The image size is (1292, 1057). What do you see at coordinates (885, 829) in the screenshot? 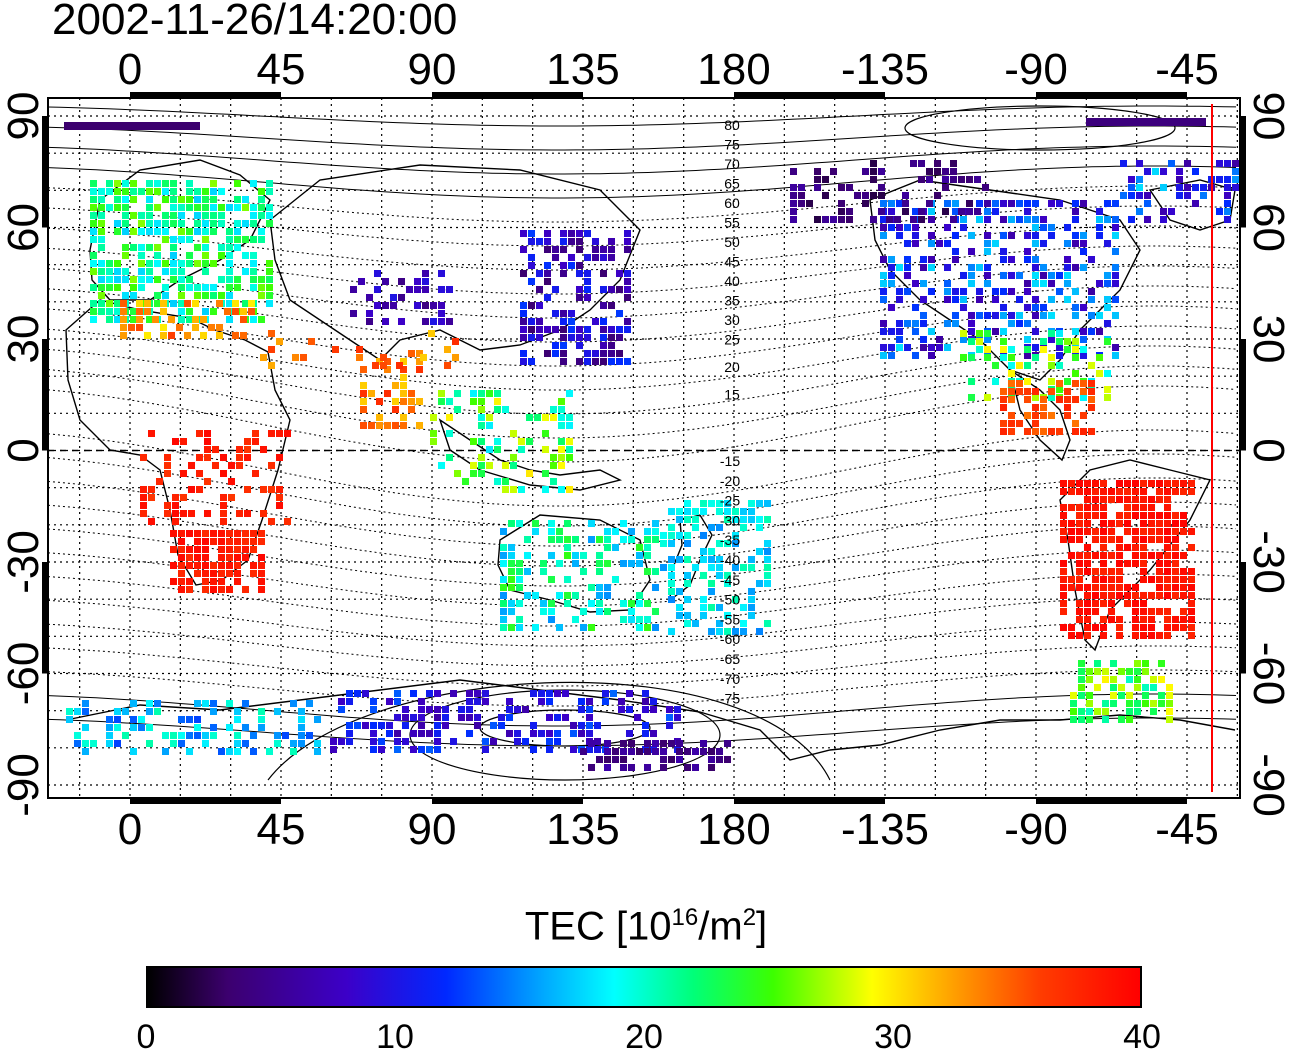
I see `bottom-tick-label: -135` at bounding box center [885, 829].